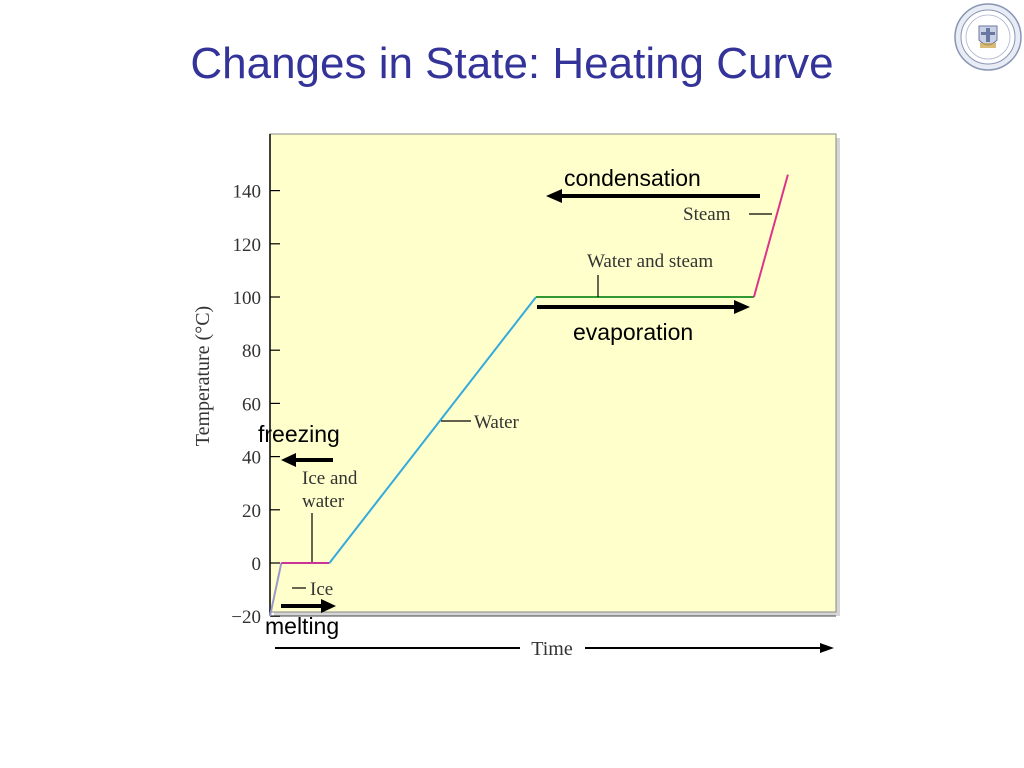 The width and height of the screenshot is (1024, 768). Describe the element at coordinates (302, 626) in the screenshot. I see `melting-label: melting` at that location.